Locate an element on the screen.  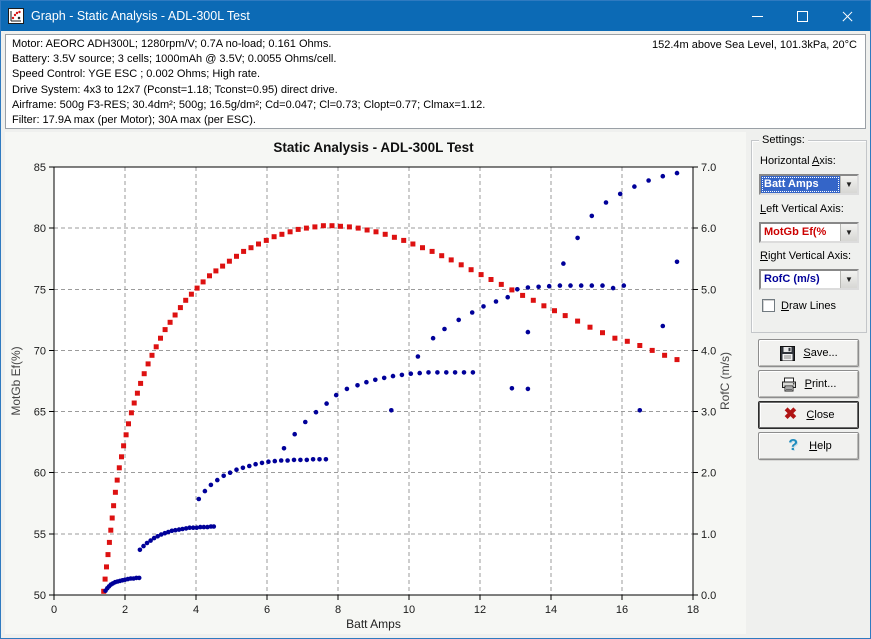
svg-text: 2.0 is located at coordinates (708, 474).